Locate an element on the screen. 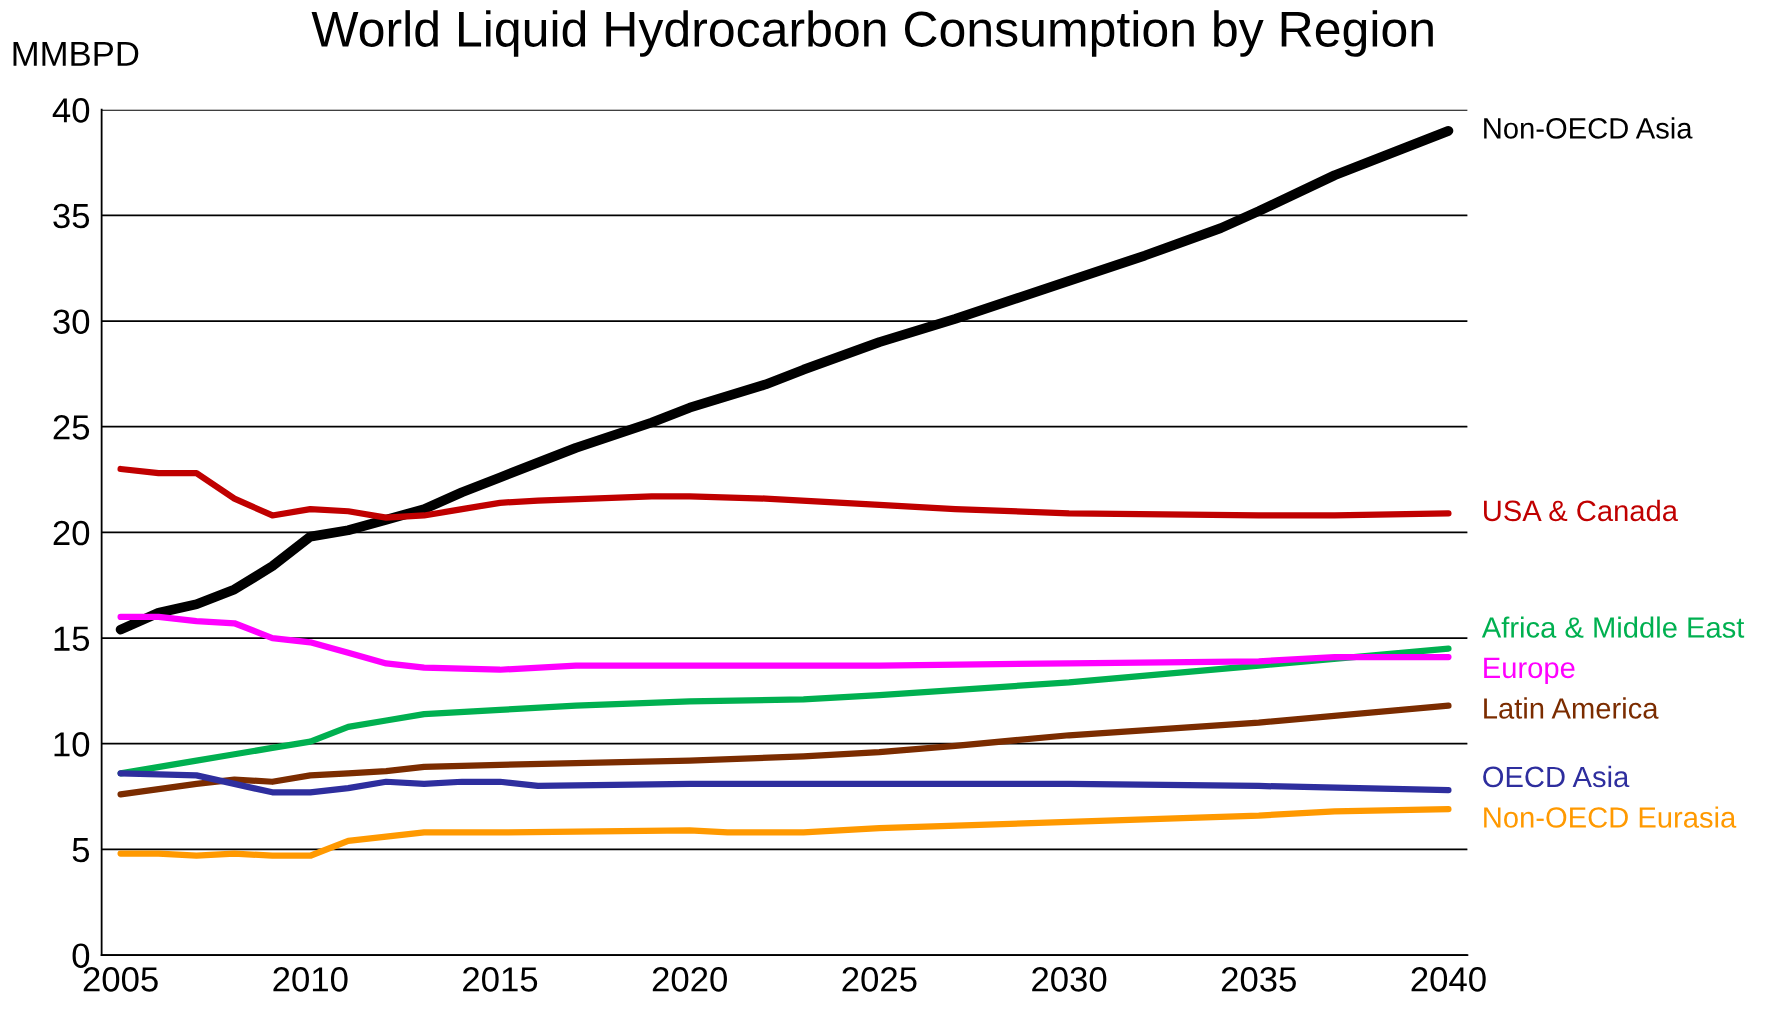 Image resolution: width=1783 pixels, height=1016 pixels. y-tick-label: 20 is located at coordinates (71, 533).